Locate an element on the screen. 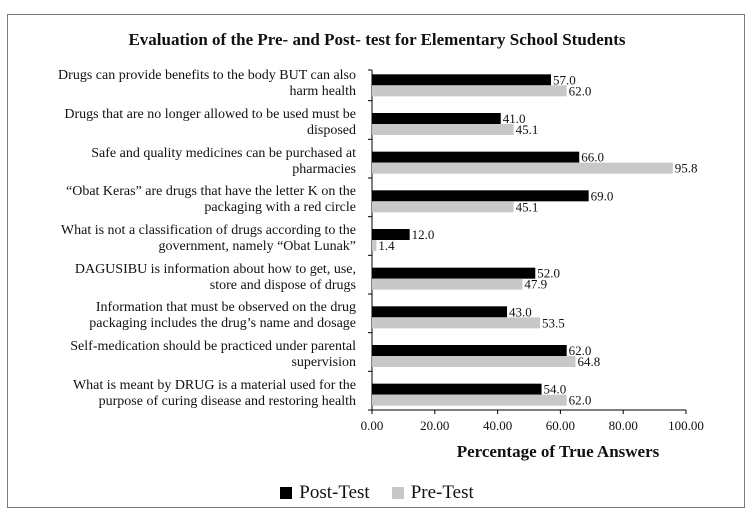  data-label-pre-test: 1.4 is located at coordinates (386, 245).